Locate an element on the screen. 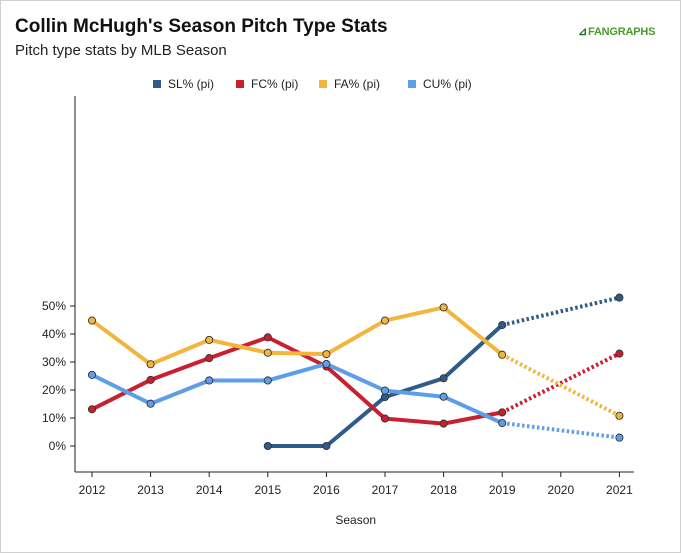 The width and height of the screenshot is (681, 553). x-tick-label: 2014 is located at coordinates (209, 490).